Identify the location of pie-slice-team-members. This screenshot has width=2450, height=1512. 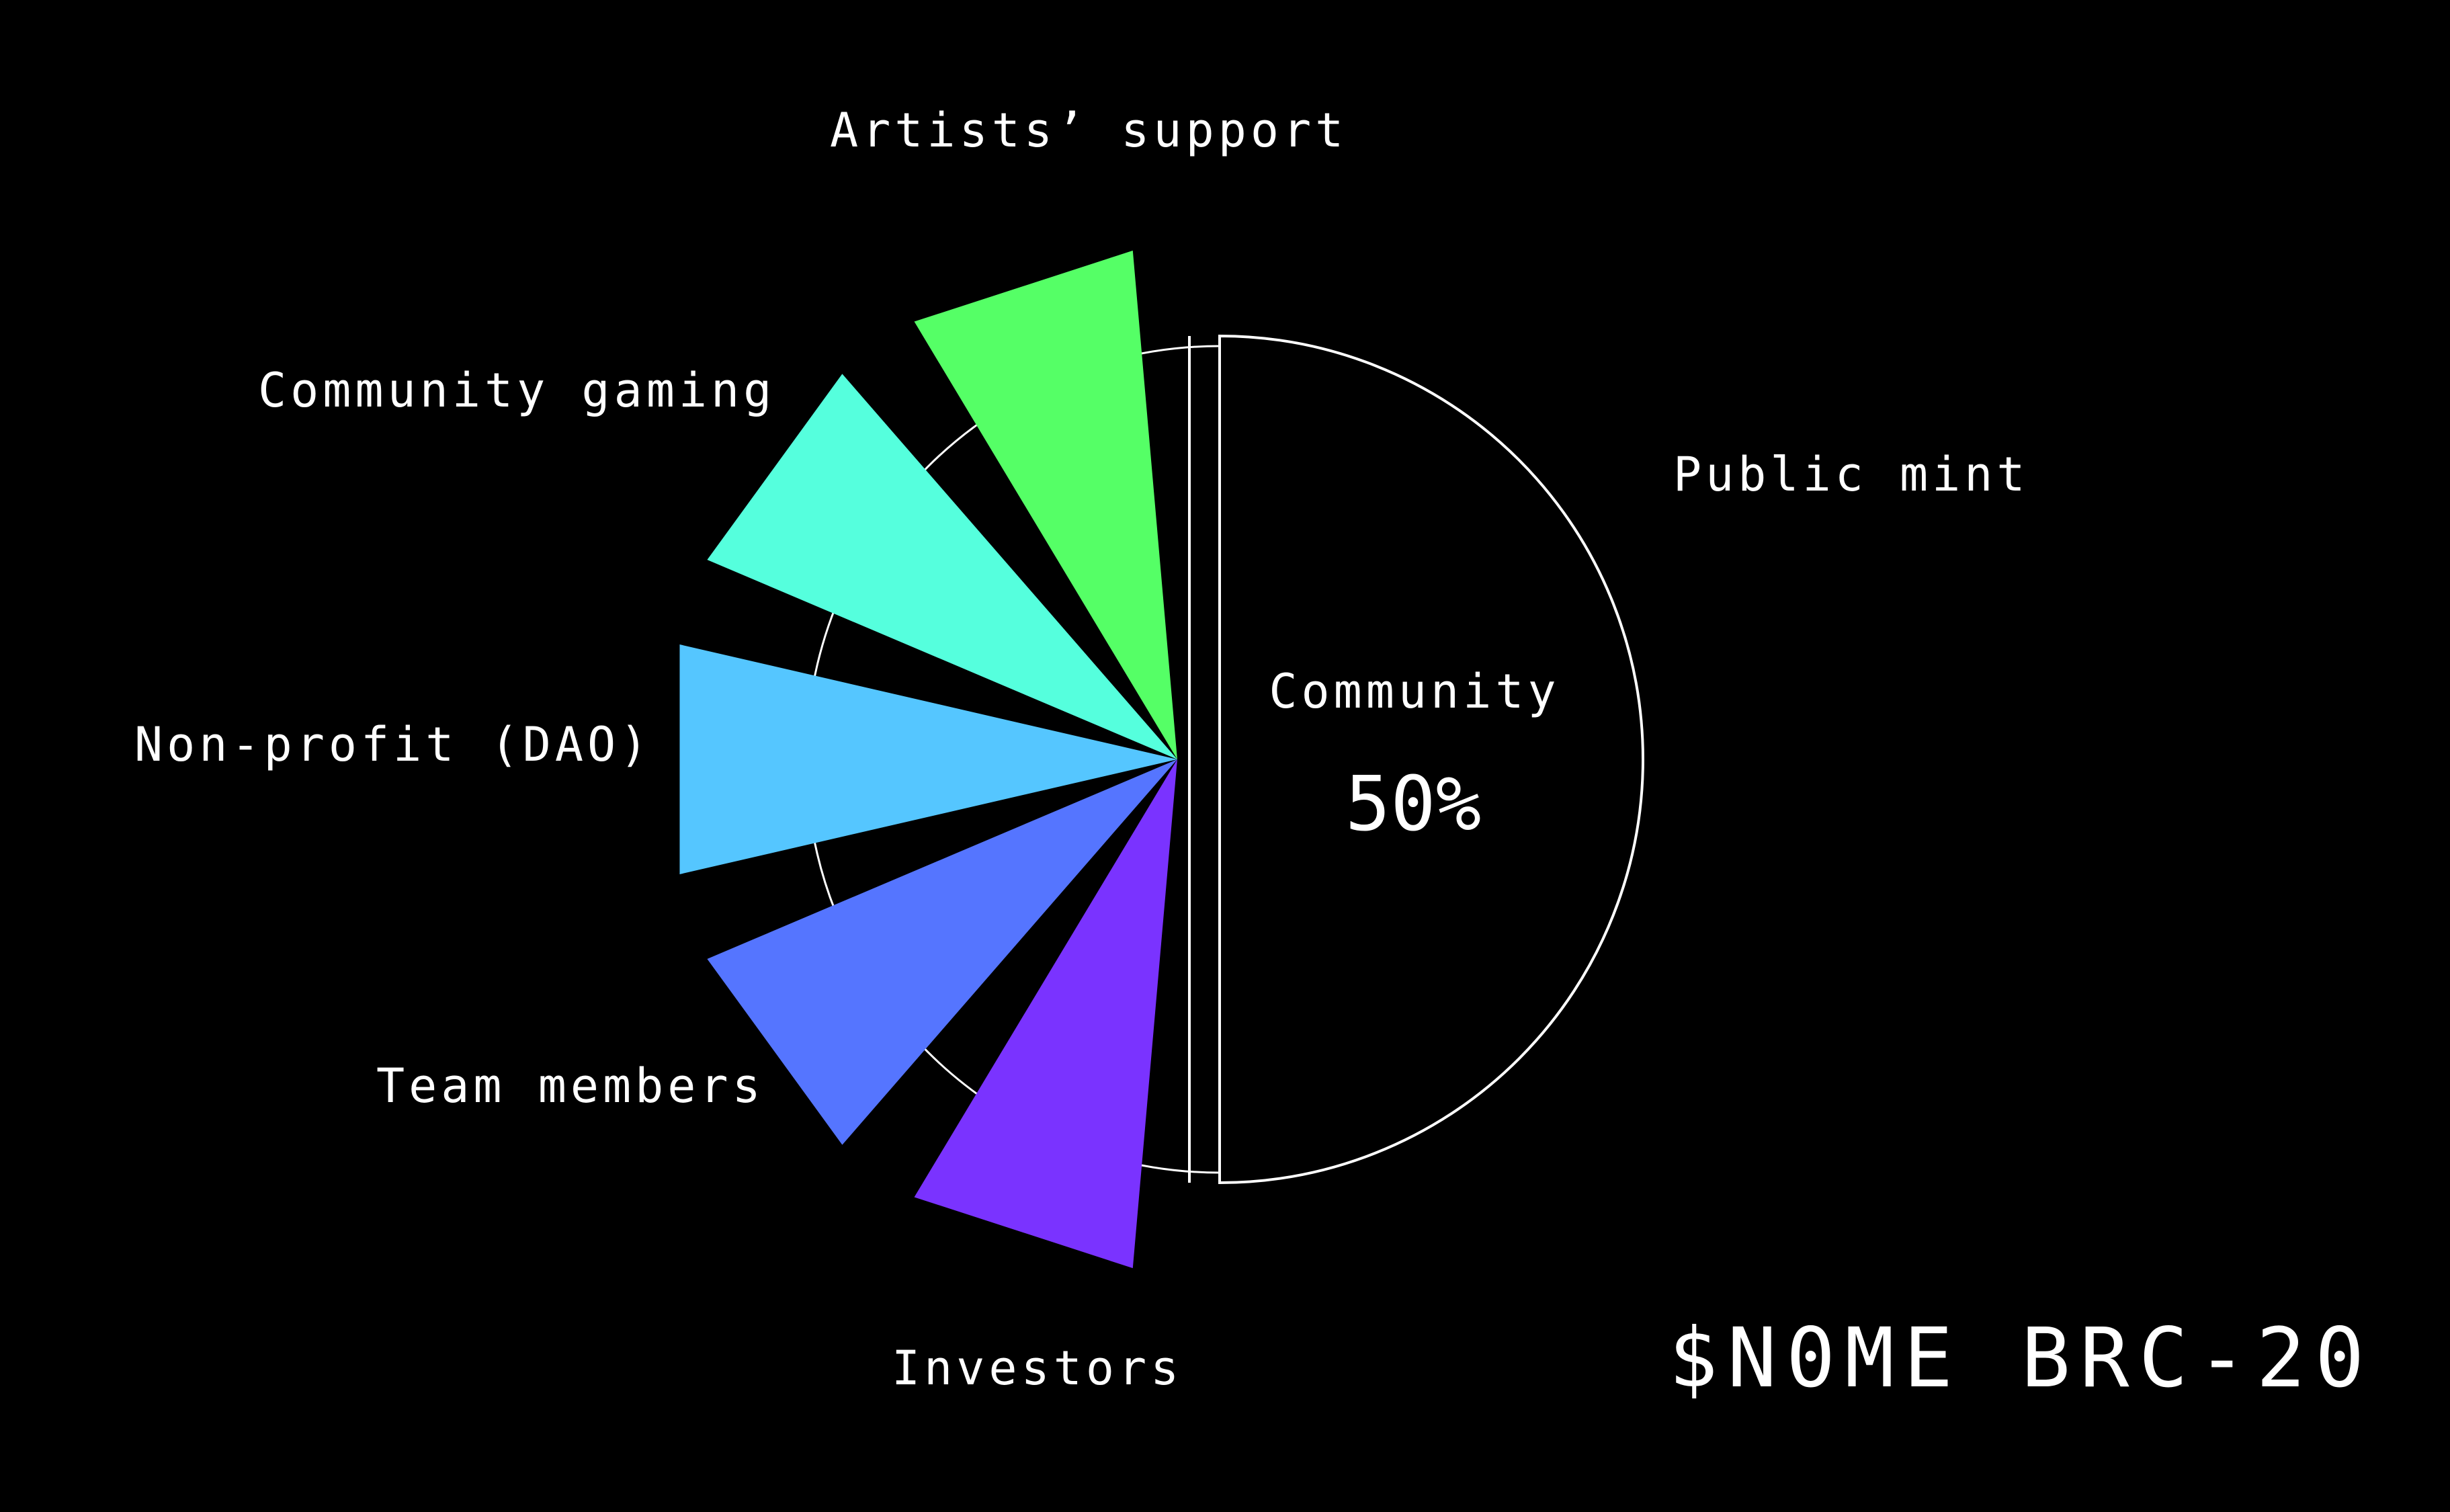
(942, 566).